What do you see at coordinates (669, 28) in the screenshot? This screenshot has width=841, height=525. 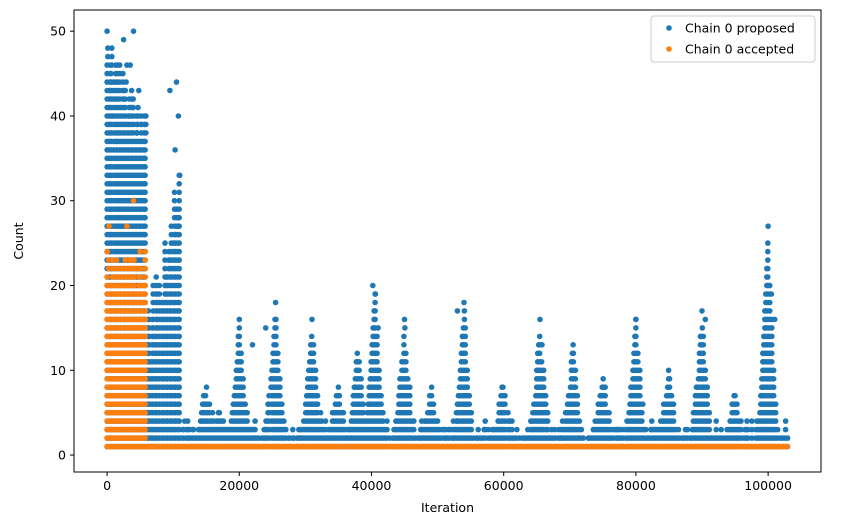 I see `legend-marker-proposed` at bounding box center [669, 28].